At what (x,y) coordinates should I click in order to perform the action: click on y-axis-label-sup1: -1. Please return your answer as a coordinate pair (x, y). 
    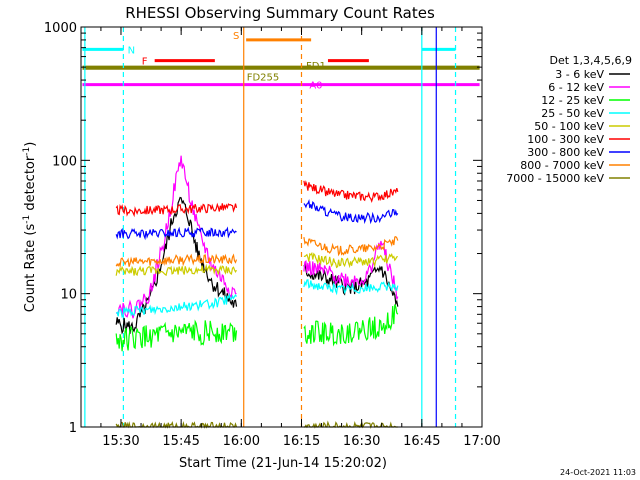
    Looking at the image, I should click on (27, 219).